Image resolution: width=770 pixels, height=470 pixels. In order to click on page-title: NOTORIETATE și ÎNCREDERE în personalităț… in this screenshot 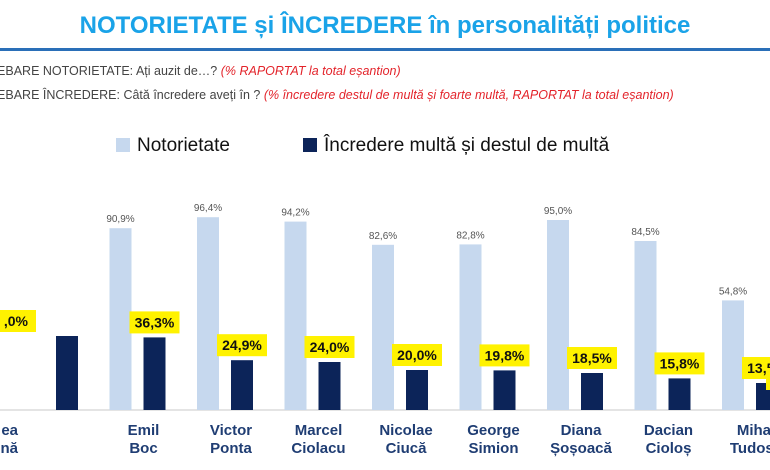, I will do `click(385, 25)`.